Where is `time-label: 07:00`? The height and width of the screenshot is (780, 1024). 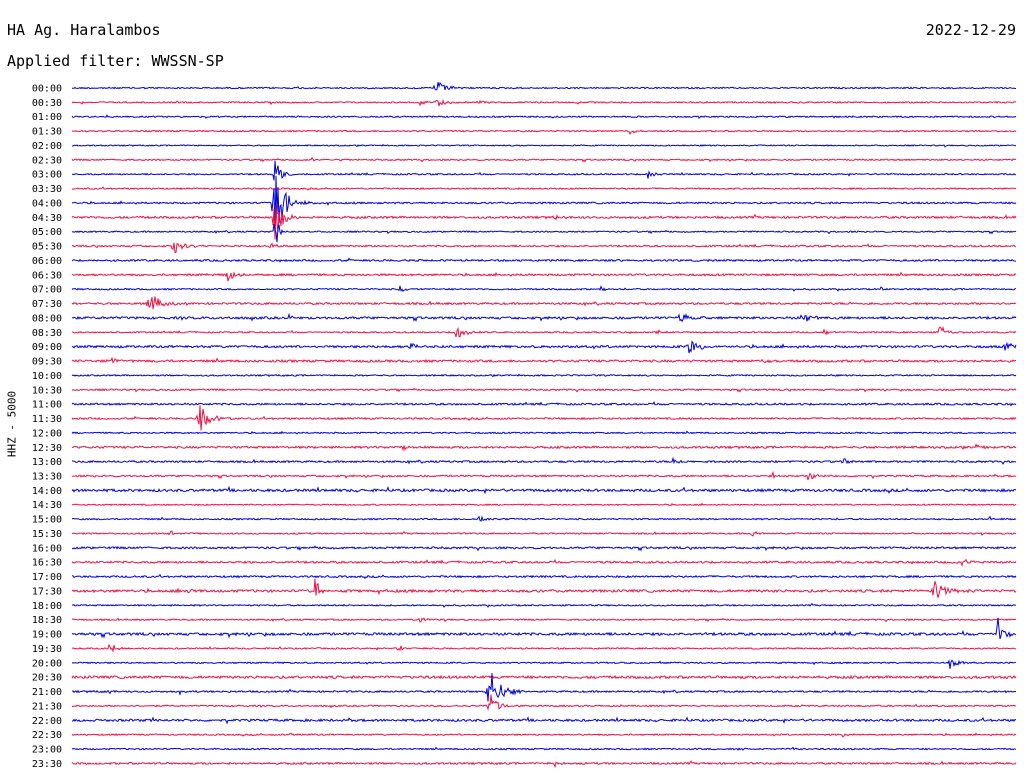 time-label: 07:00 is located at coordinates (47, 290).